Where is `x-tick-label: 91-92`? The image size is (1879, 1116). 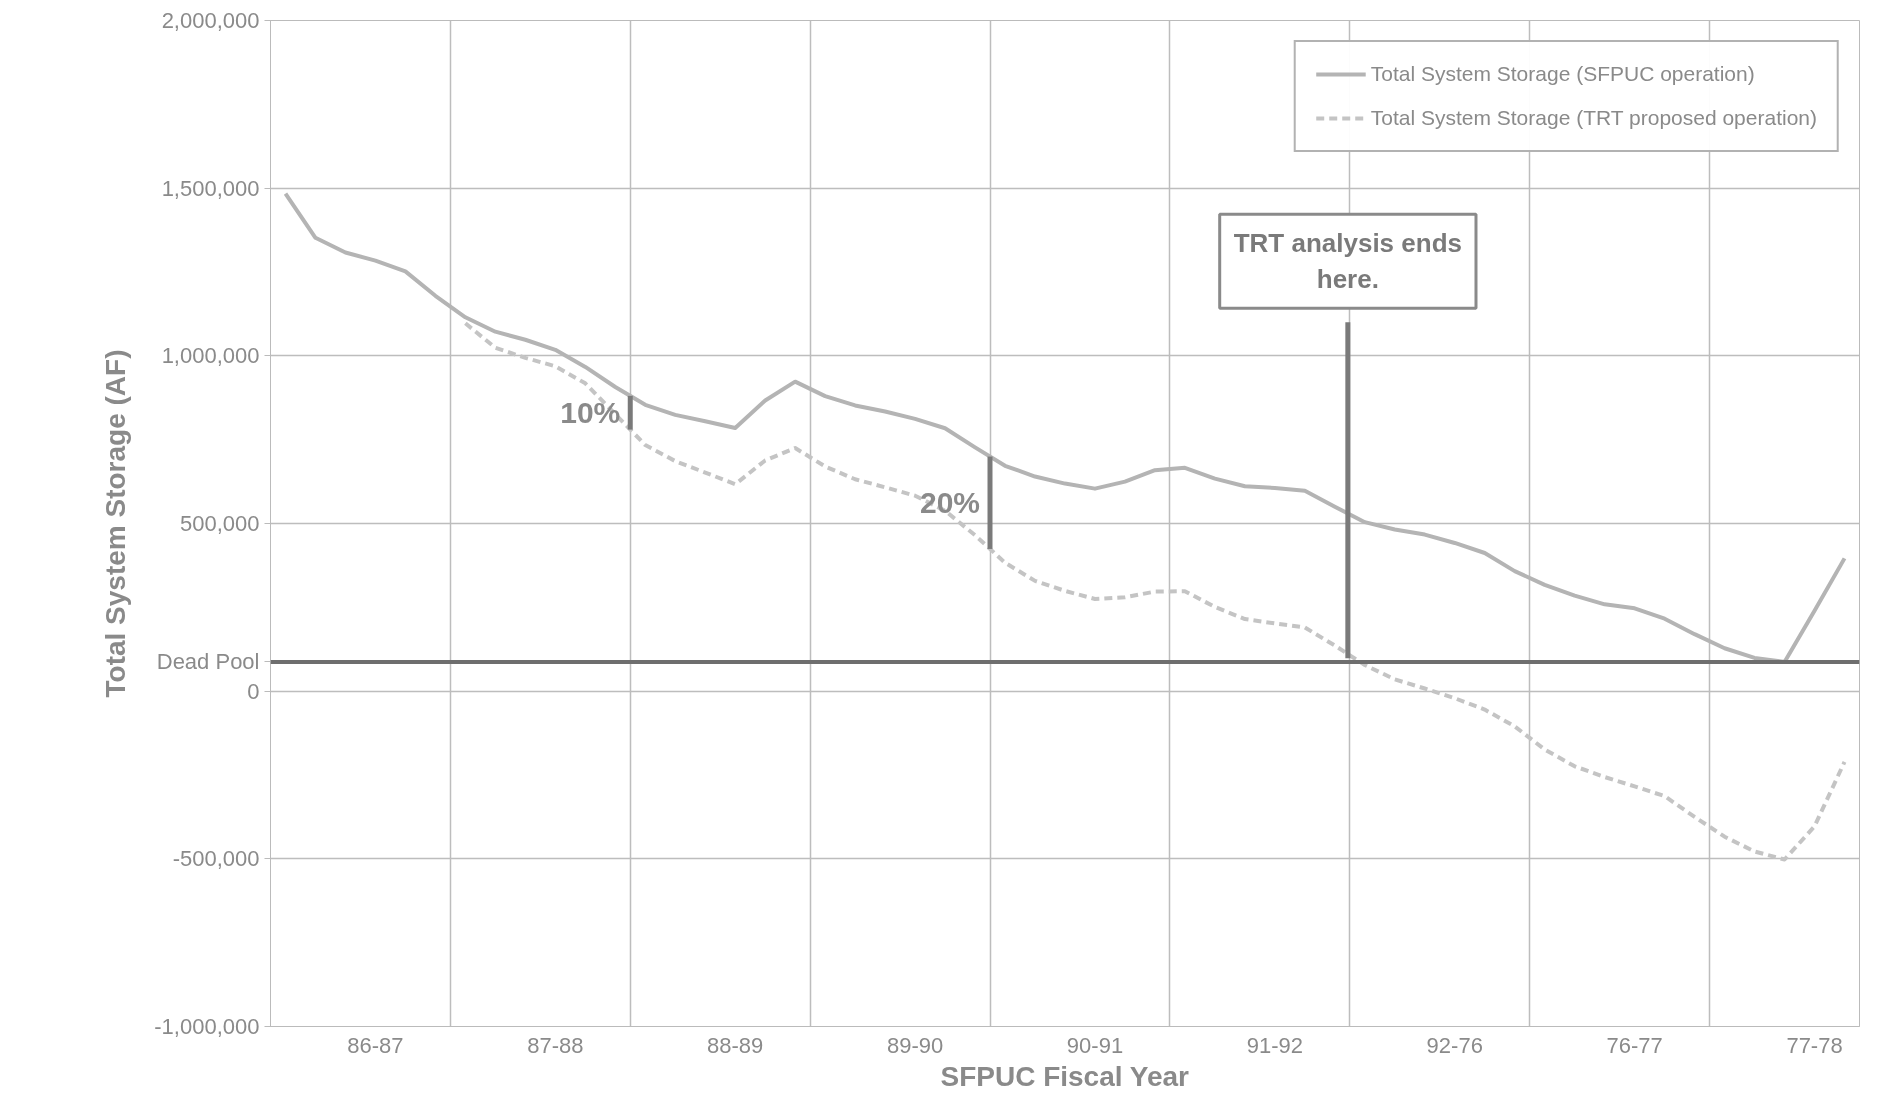 x-tick-label: 91-92 is located at coordinates (1275, 1045).